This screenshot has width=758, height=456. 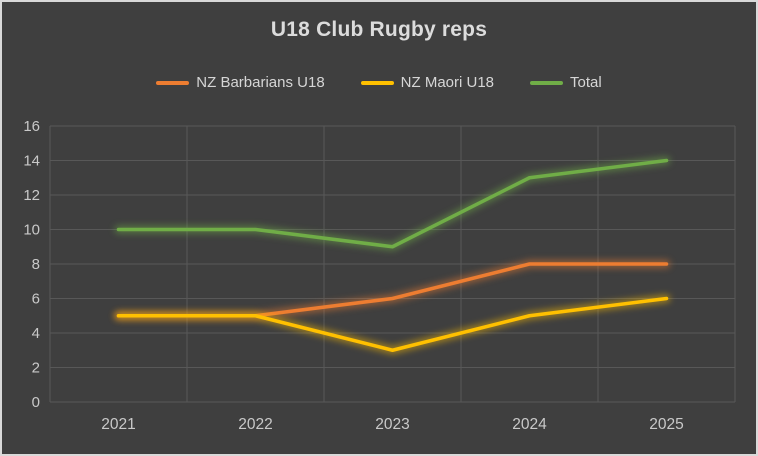 I want to click on chart-title: U18 Club Rugby reps, so click(x=379, y=29).